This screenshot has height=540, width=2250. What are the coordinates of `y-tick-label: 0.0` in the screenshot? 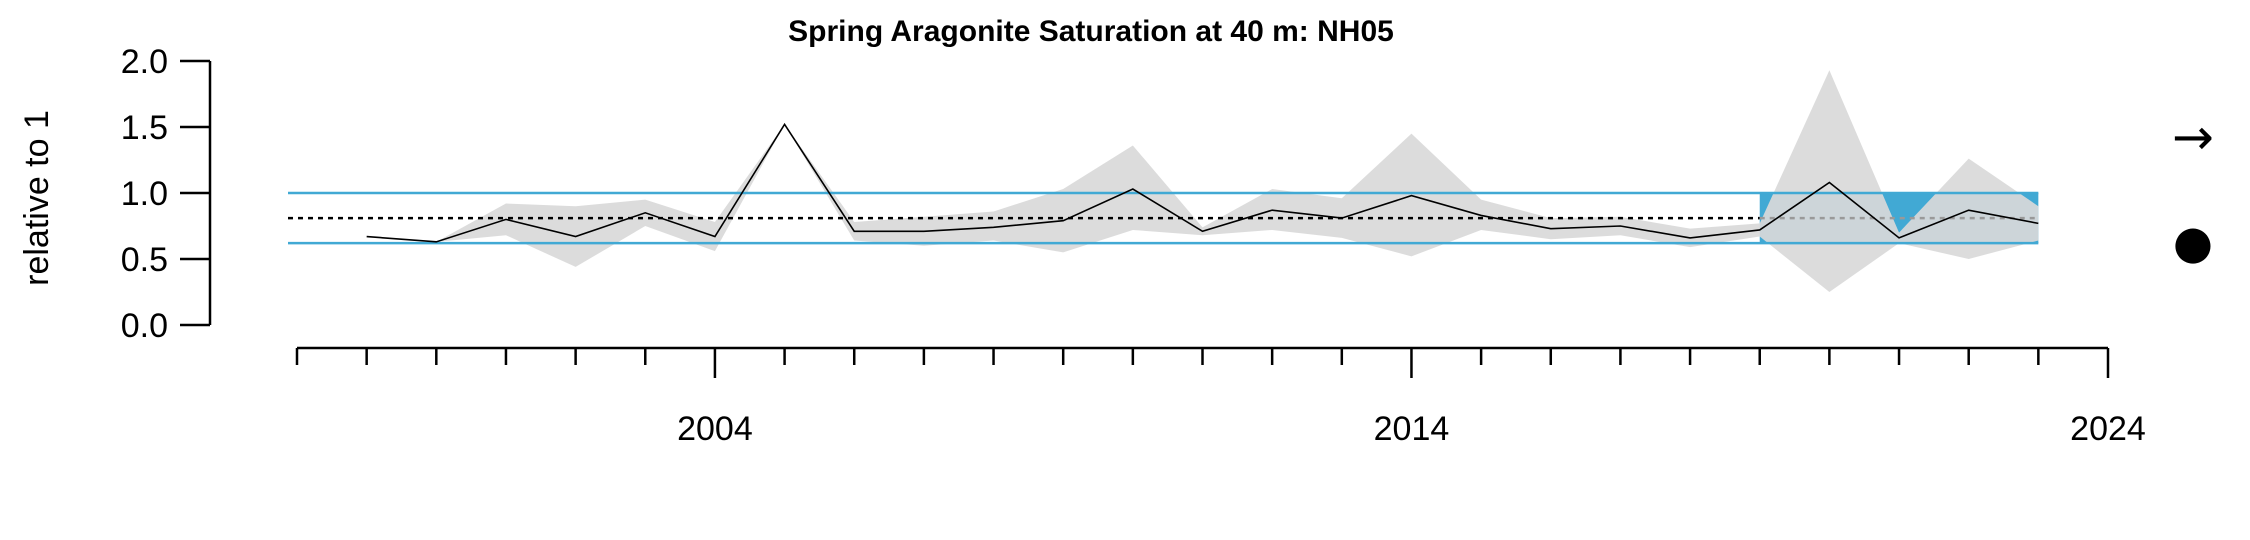 It's located at (144, 326).